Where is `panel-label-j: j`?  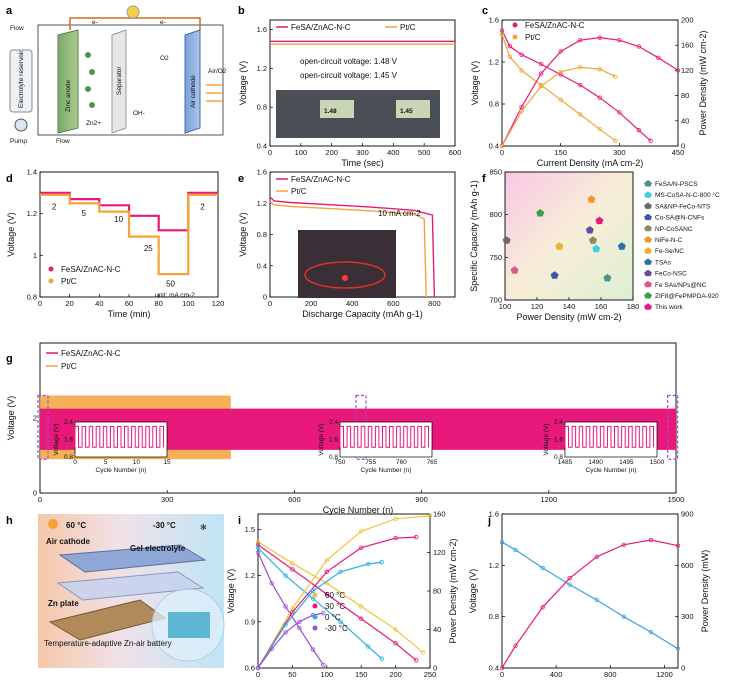 panel-label-j: j is located at coordinates (489, 521).